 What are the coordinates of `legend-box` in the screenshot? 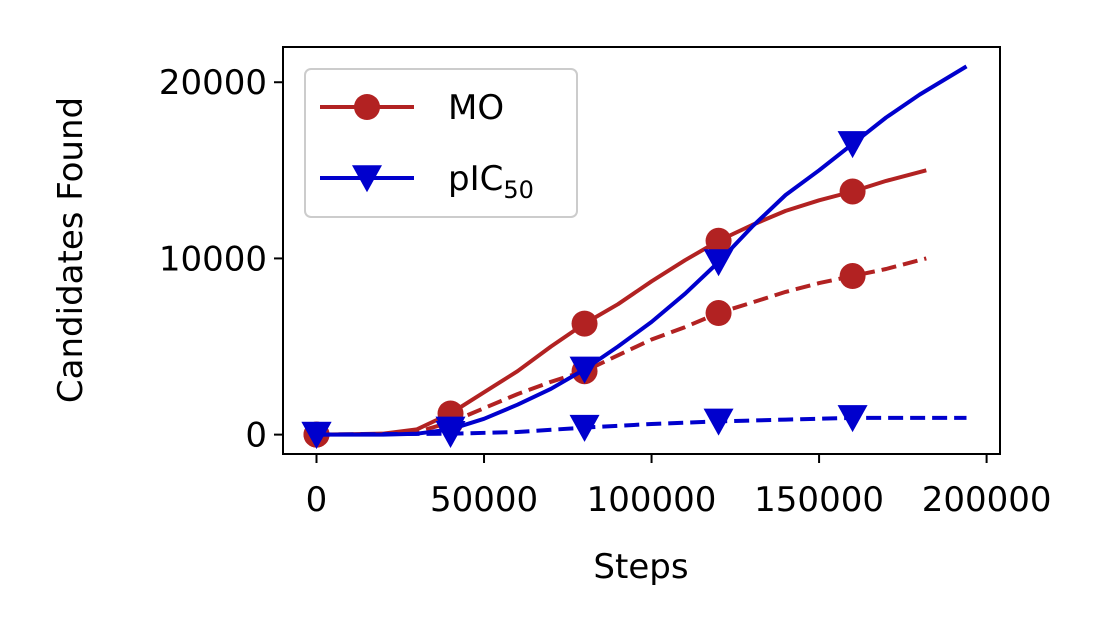 It's located at (441, 143).